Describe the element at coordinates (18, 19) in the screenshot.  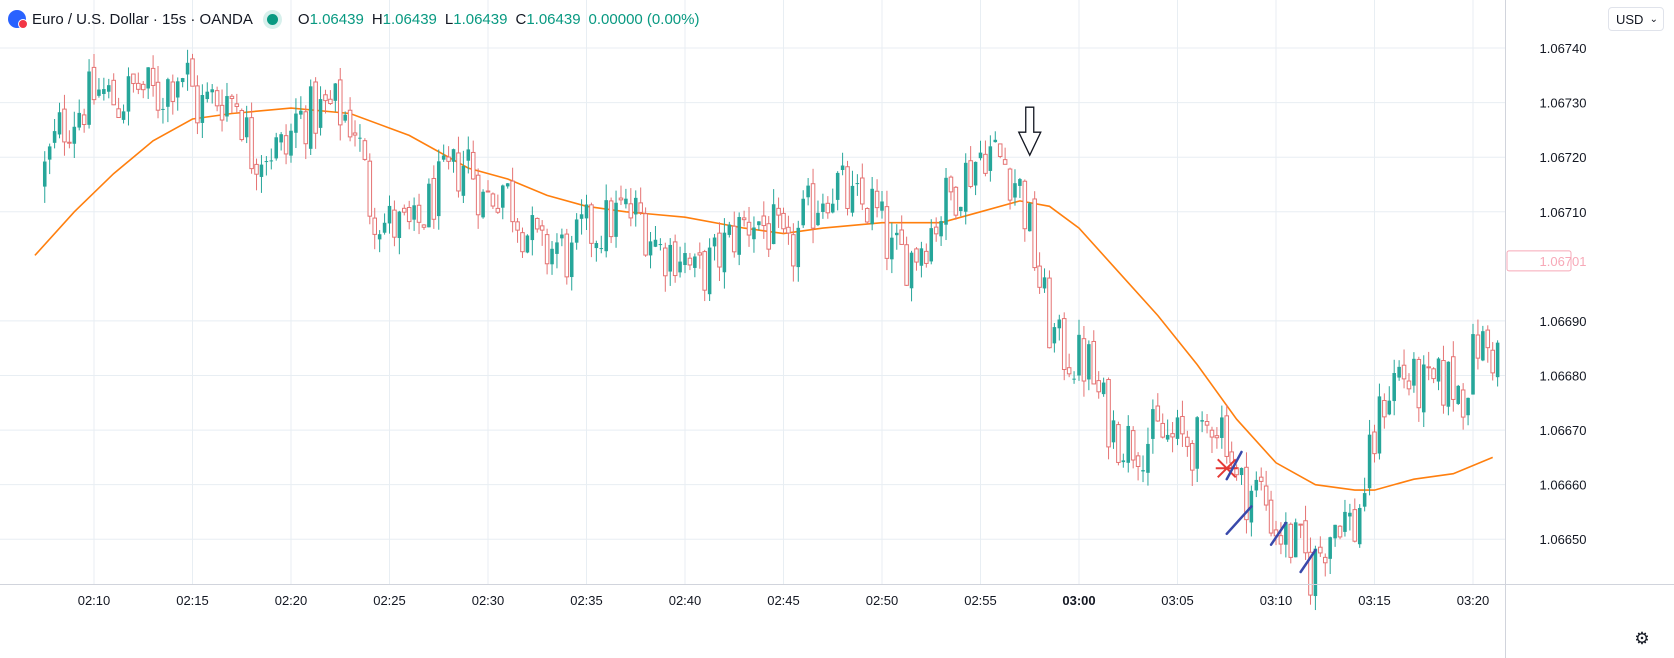
I see `symbol-logo-icon` at that location.